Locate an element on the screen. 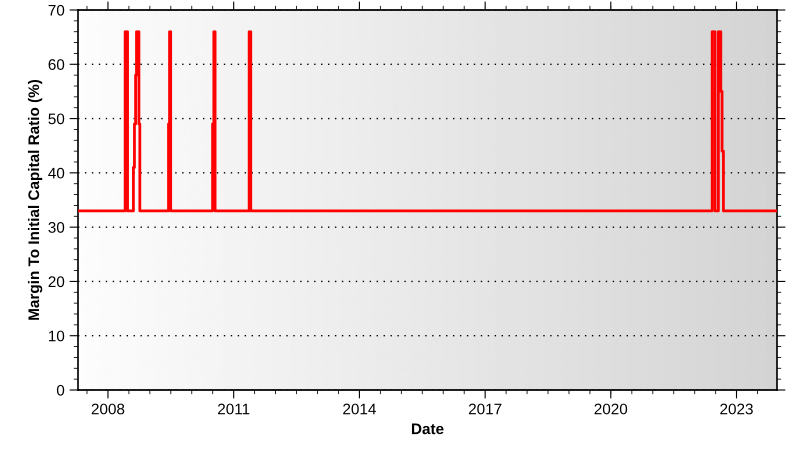  y-axis-title: Margin To Initial Capital Ratio (%) is located at coordinates (35, 200).